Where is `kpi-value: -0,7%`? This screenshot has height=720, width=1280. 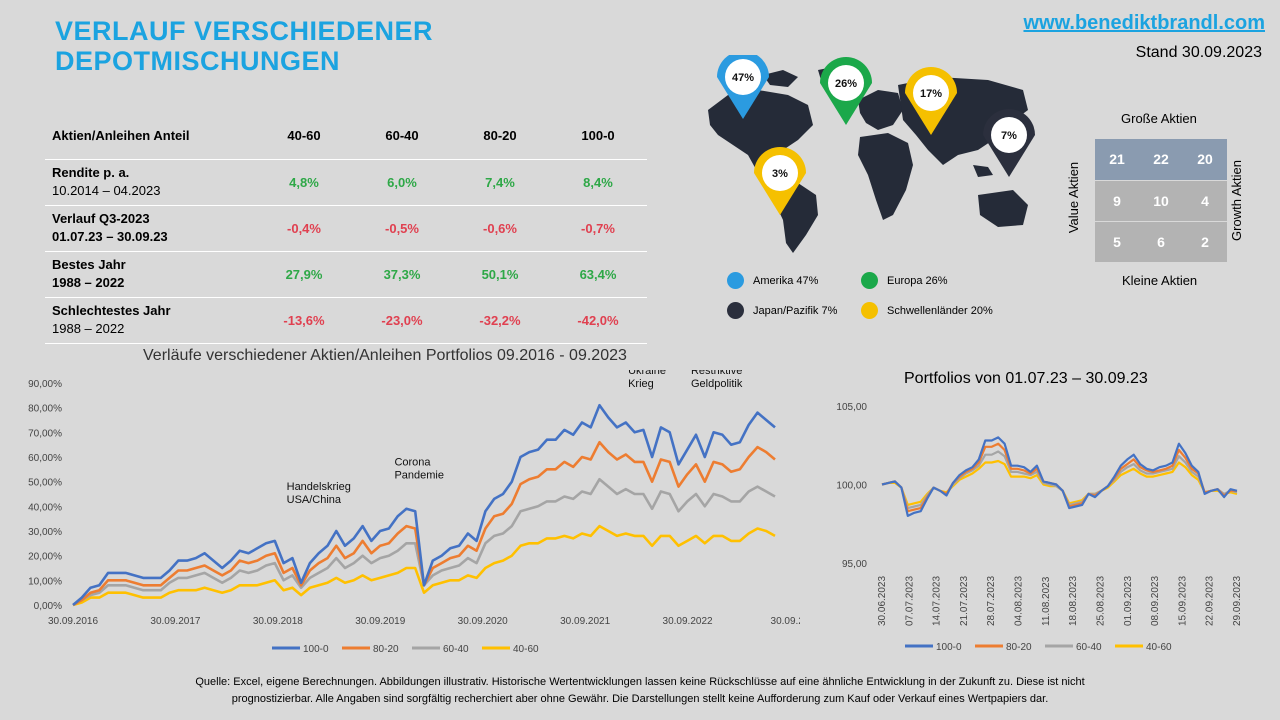
kpi-value: -0,7% is located at coordinates (598, 228).